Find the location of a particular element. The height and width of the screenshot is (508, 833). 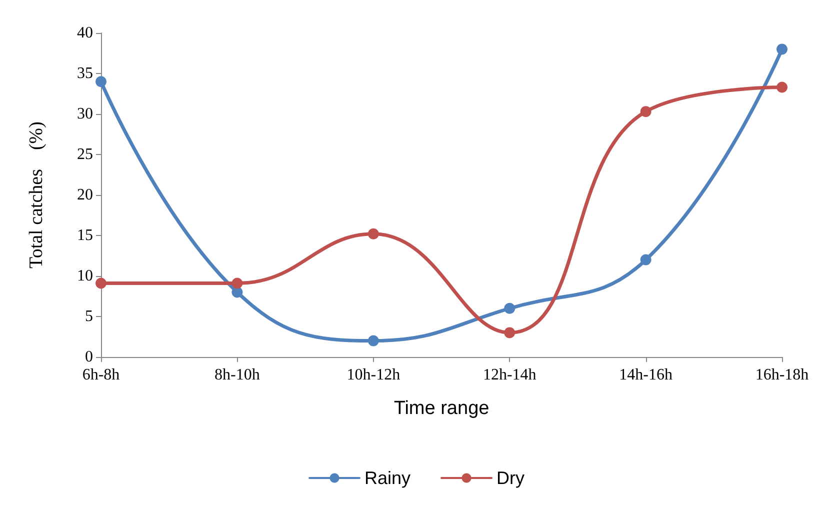

x-tick-label: 12h-14h is located at coordinates (509, 375).